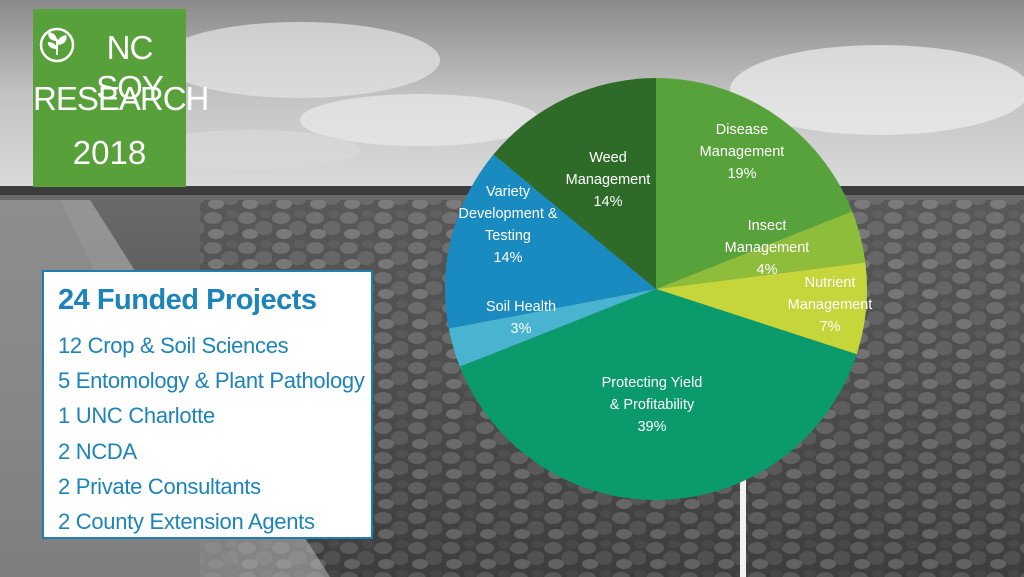  What do you see at coordinates (651, 427) in the screenshot?
I see `slice-value-label: 39%` at bounding box center [651, 427].